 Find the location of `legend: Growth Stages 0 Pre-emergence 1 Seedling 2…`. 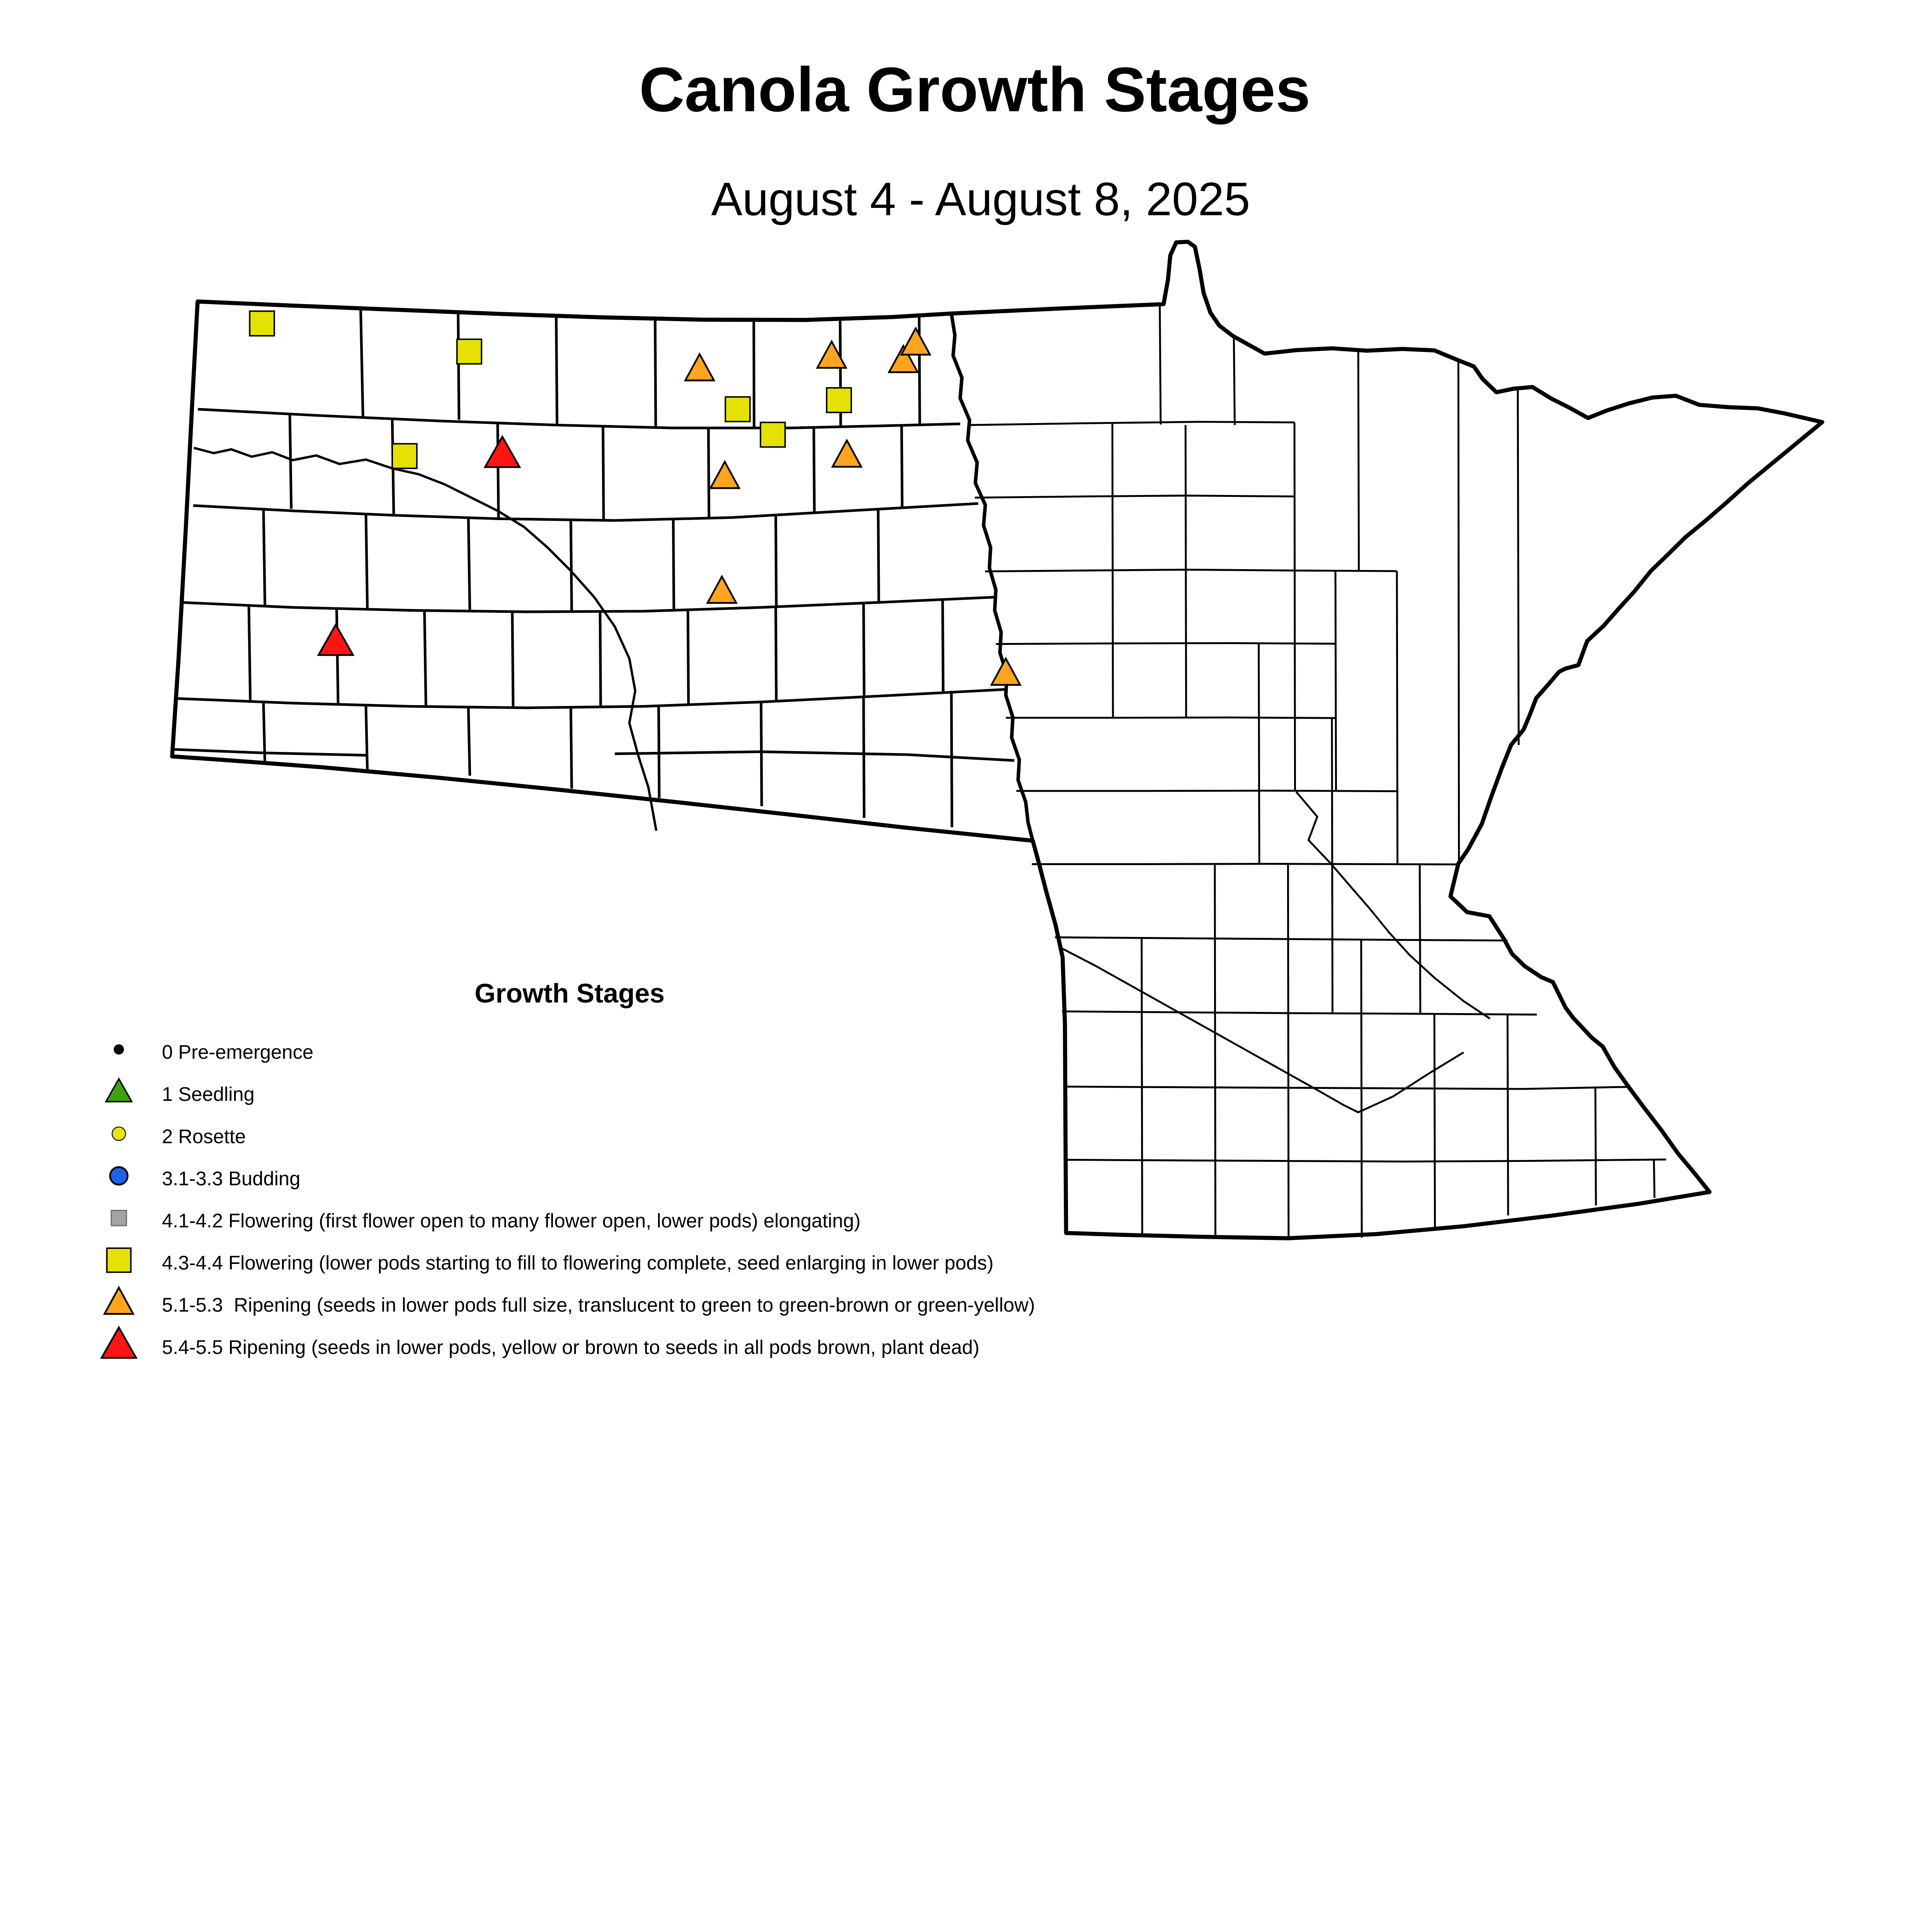

legend: Growth Stages 0 Pre-emergence 1 Seedling 2… is located at coordinates (567, 1169).